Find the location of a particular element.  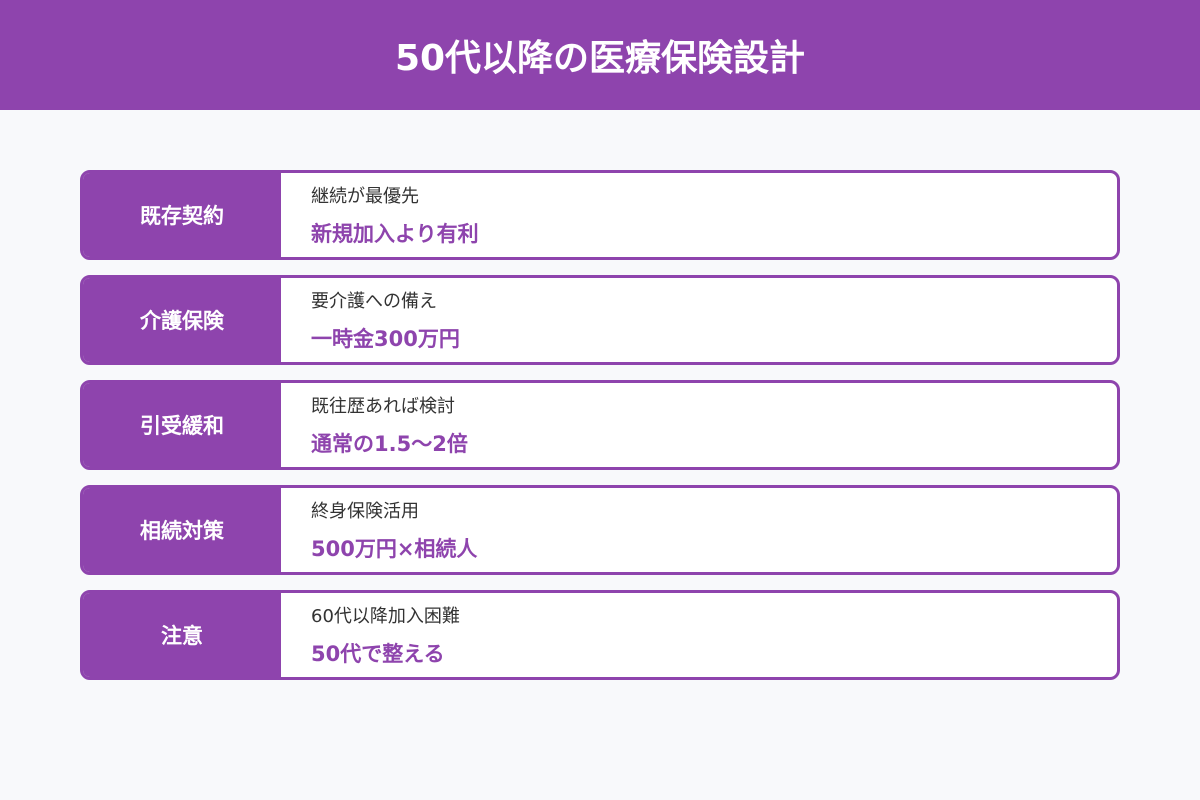

row-label: 介護保険 is located at coordinates (182, 320).